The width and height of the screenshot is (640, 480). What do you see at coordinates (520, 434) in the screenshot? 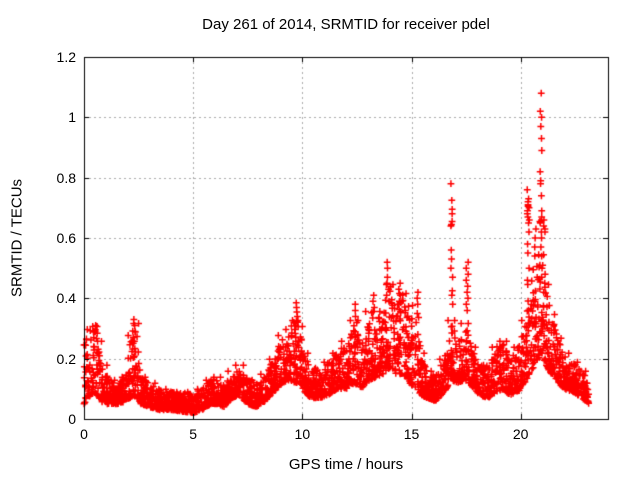
I see `x-tick-label: 20` at bounding box center [520, 434].